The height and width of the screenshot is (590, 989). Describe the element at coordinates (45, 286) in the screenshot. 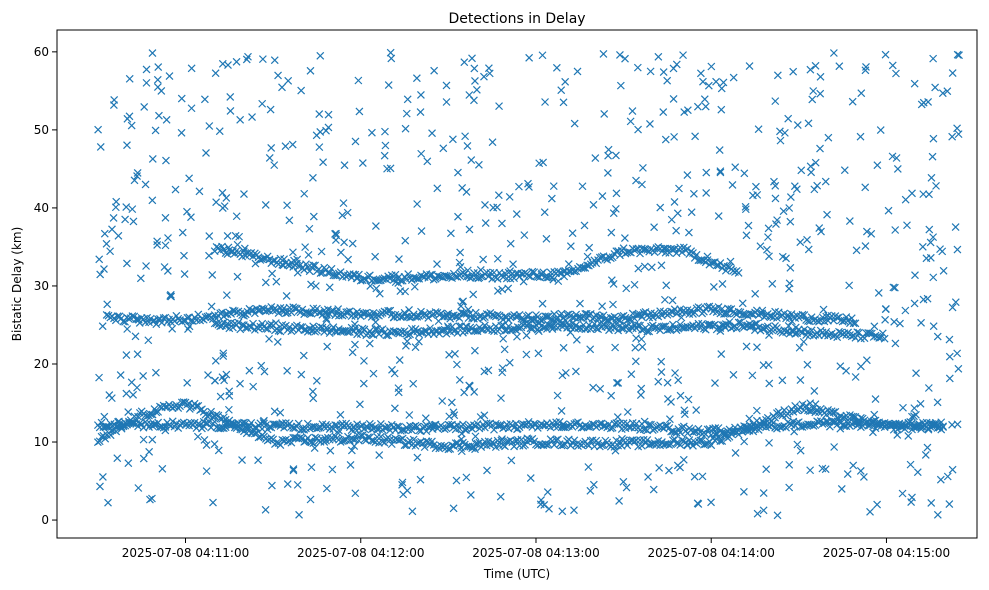

I see `y-axis: 0 10 20 30 40 50 60` at that location.